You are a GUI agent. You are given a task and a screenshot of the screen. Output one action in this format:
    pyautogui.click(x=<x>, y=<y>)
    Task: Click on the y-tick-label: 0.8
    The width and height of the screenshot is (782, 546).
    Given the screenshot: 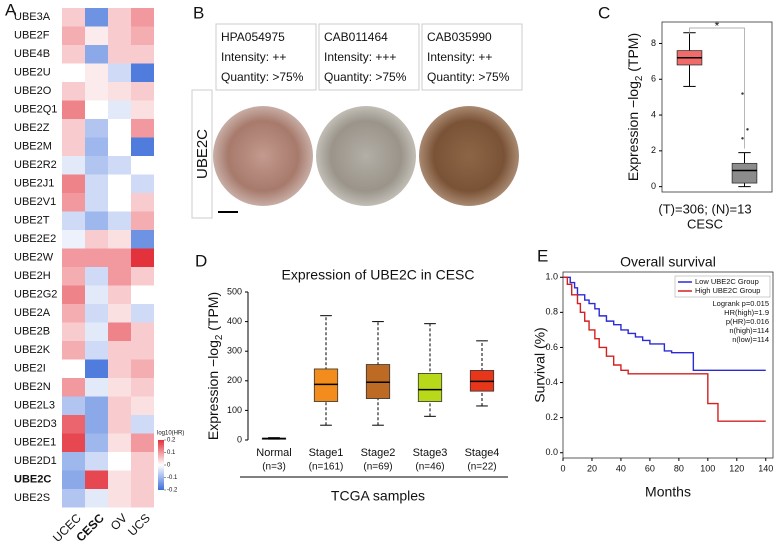 What is the action you would take?
    pyautogui.click(x=551, y=312)
    